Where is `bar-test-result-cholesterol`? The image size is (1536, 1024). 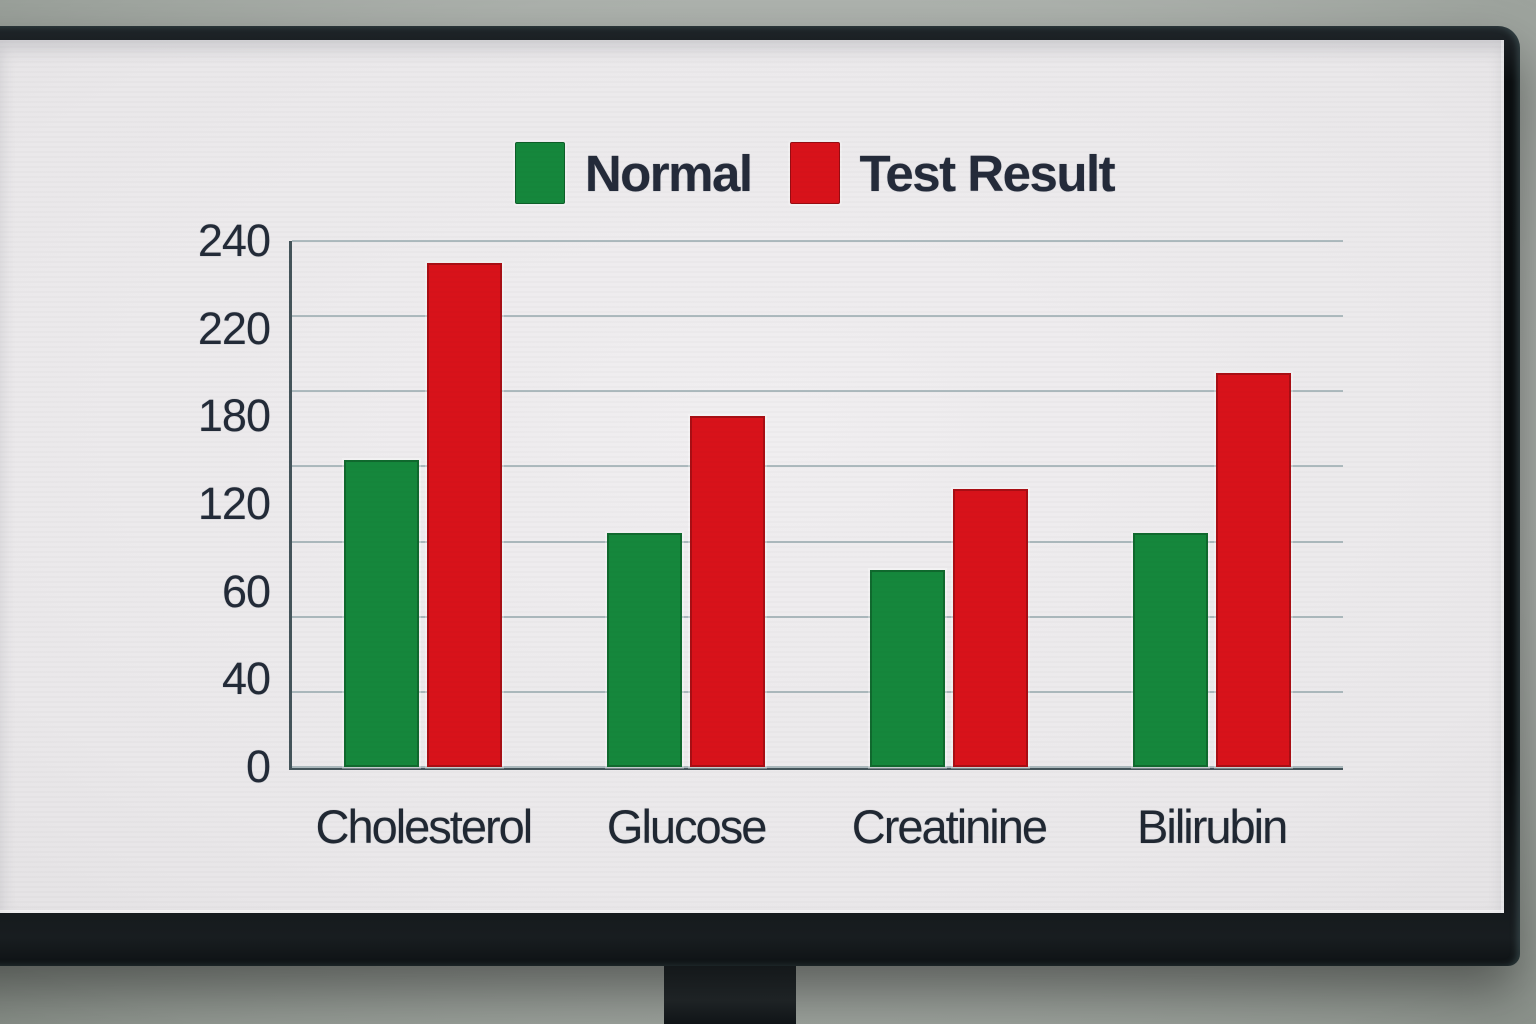 bar-test-result-cholesterol is located at coordinates (465, 514).